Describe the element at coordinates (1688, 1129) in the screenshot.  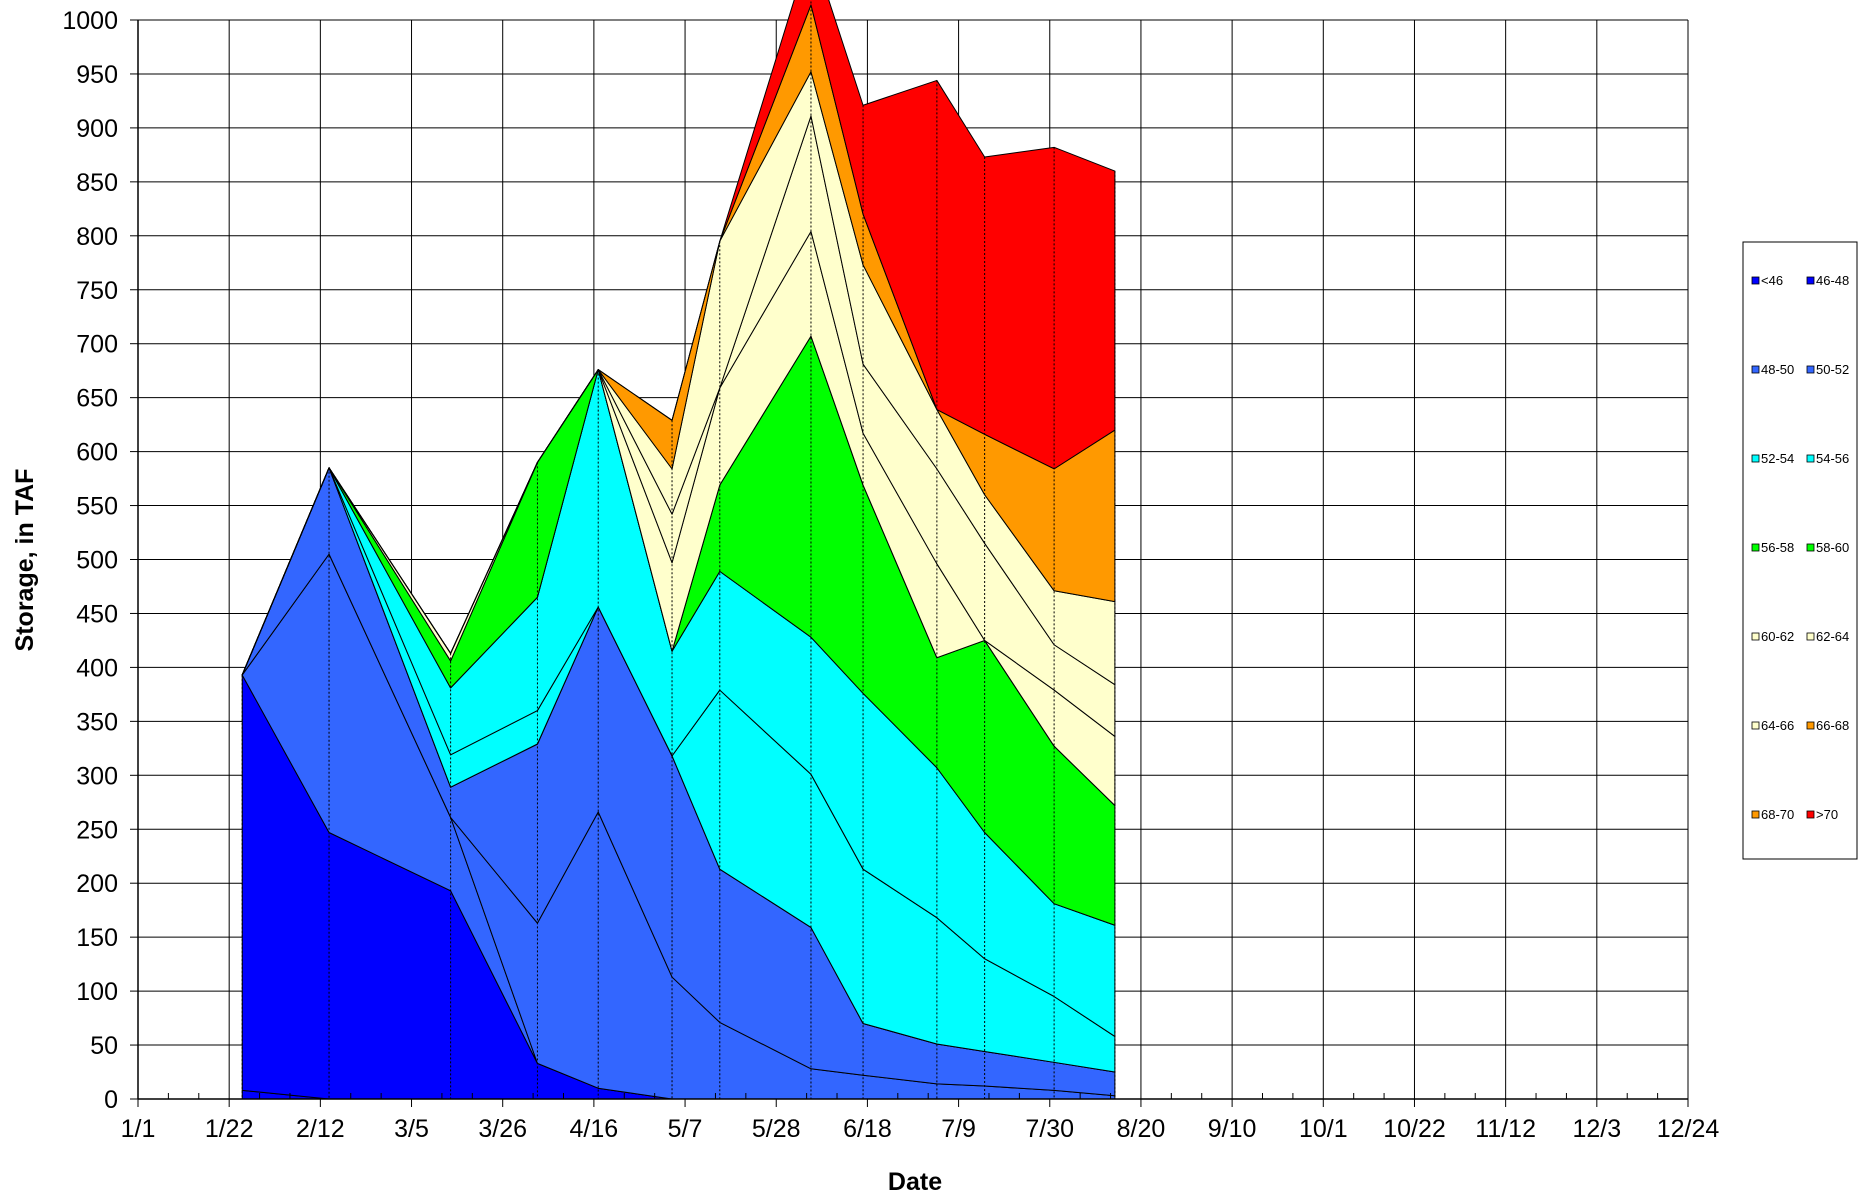
I see `x-tick-label: 12/24` at that location.